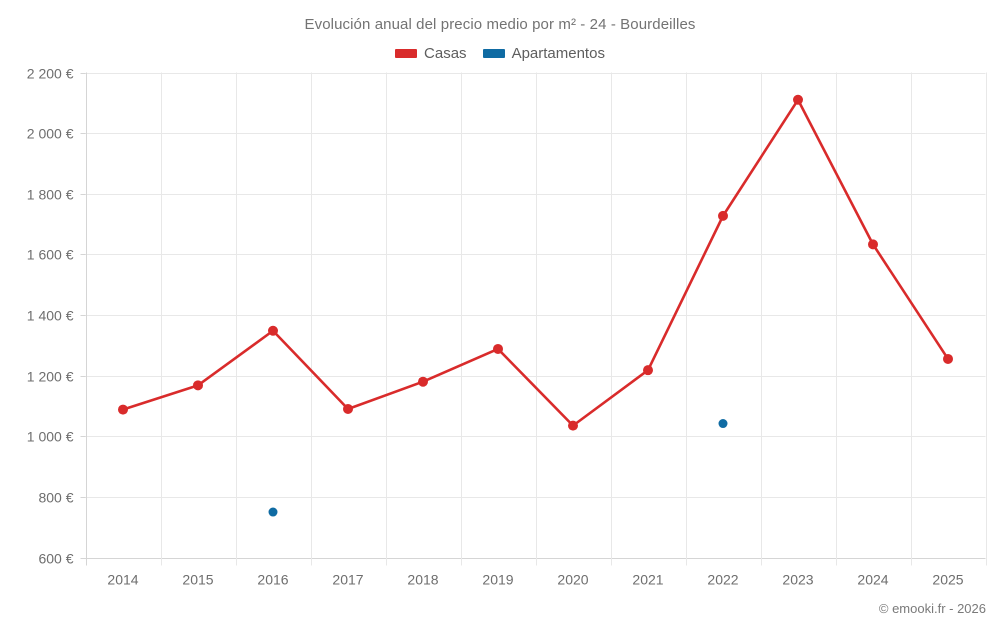 Image resolution: width=1000 pixels, height=625 pixels. I want to click on legend-label-apartamentos: Apartamentos, so click(558, 53).